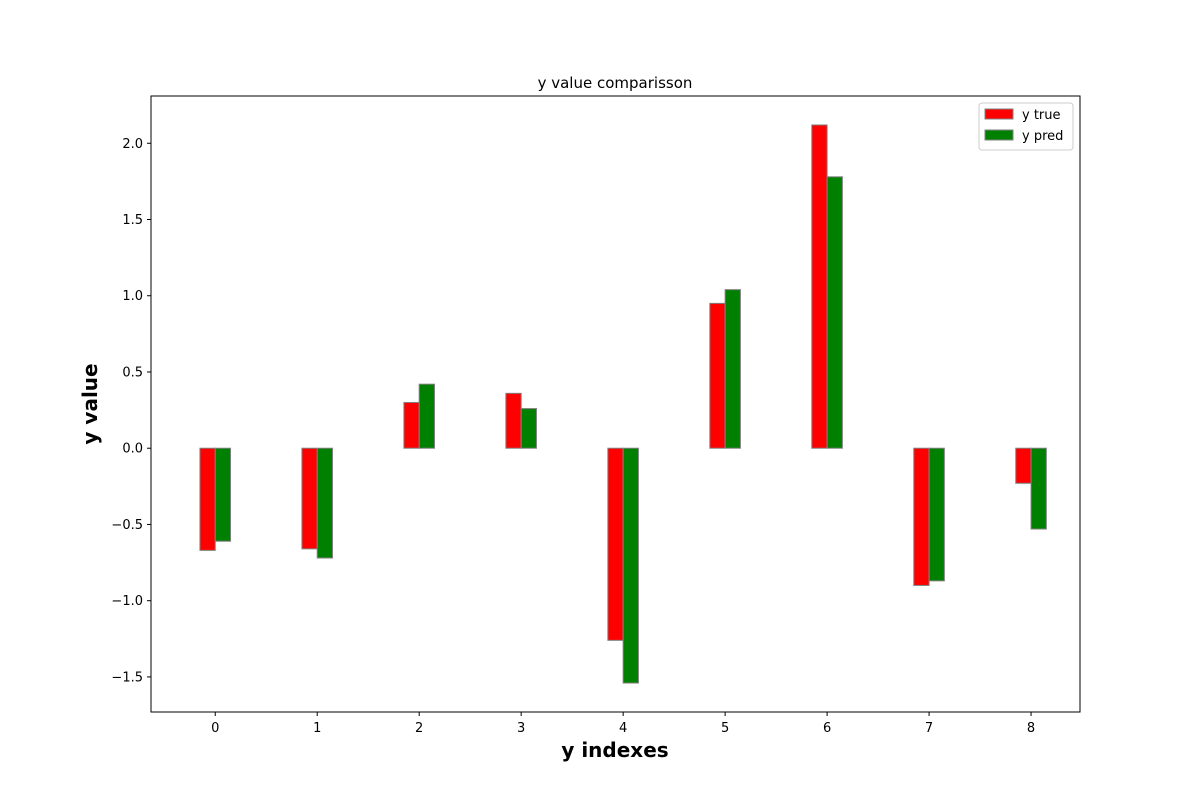  I want to click on chart-title: y value comparisson, so click(615, 83).